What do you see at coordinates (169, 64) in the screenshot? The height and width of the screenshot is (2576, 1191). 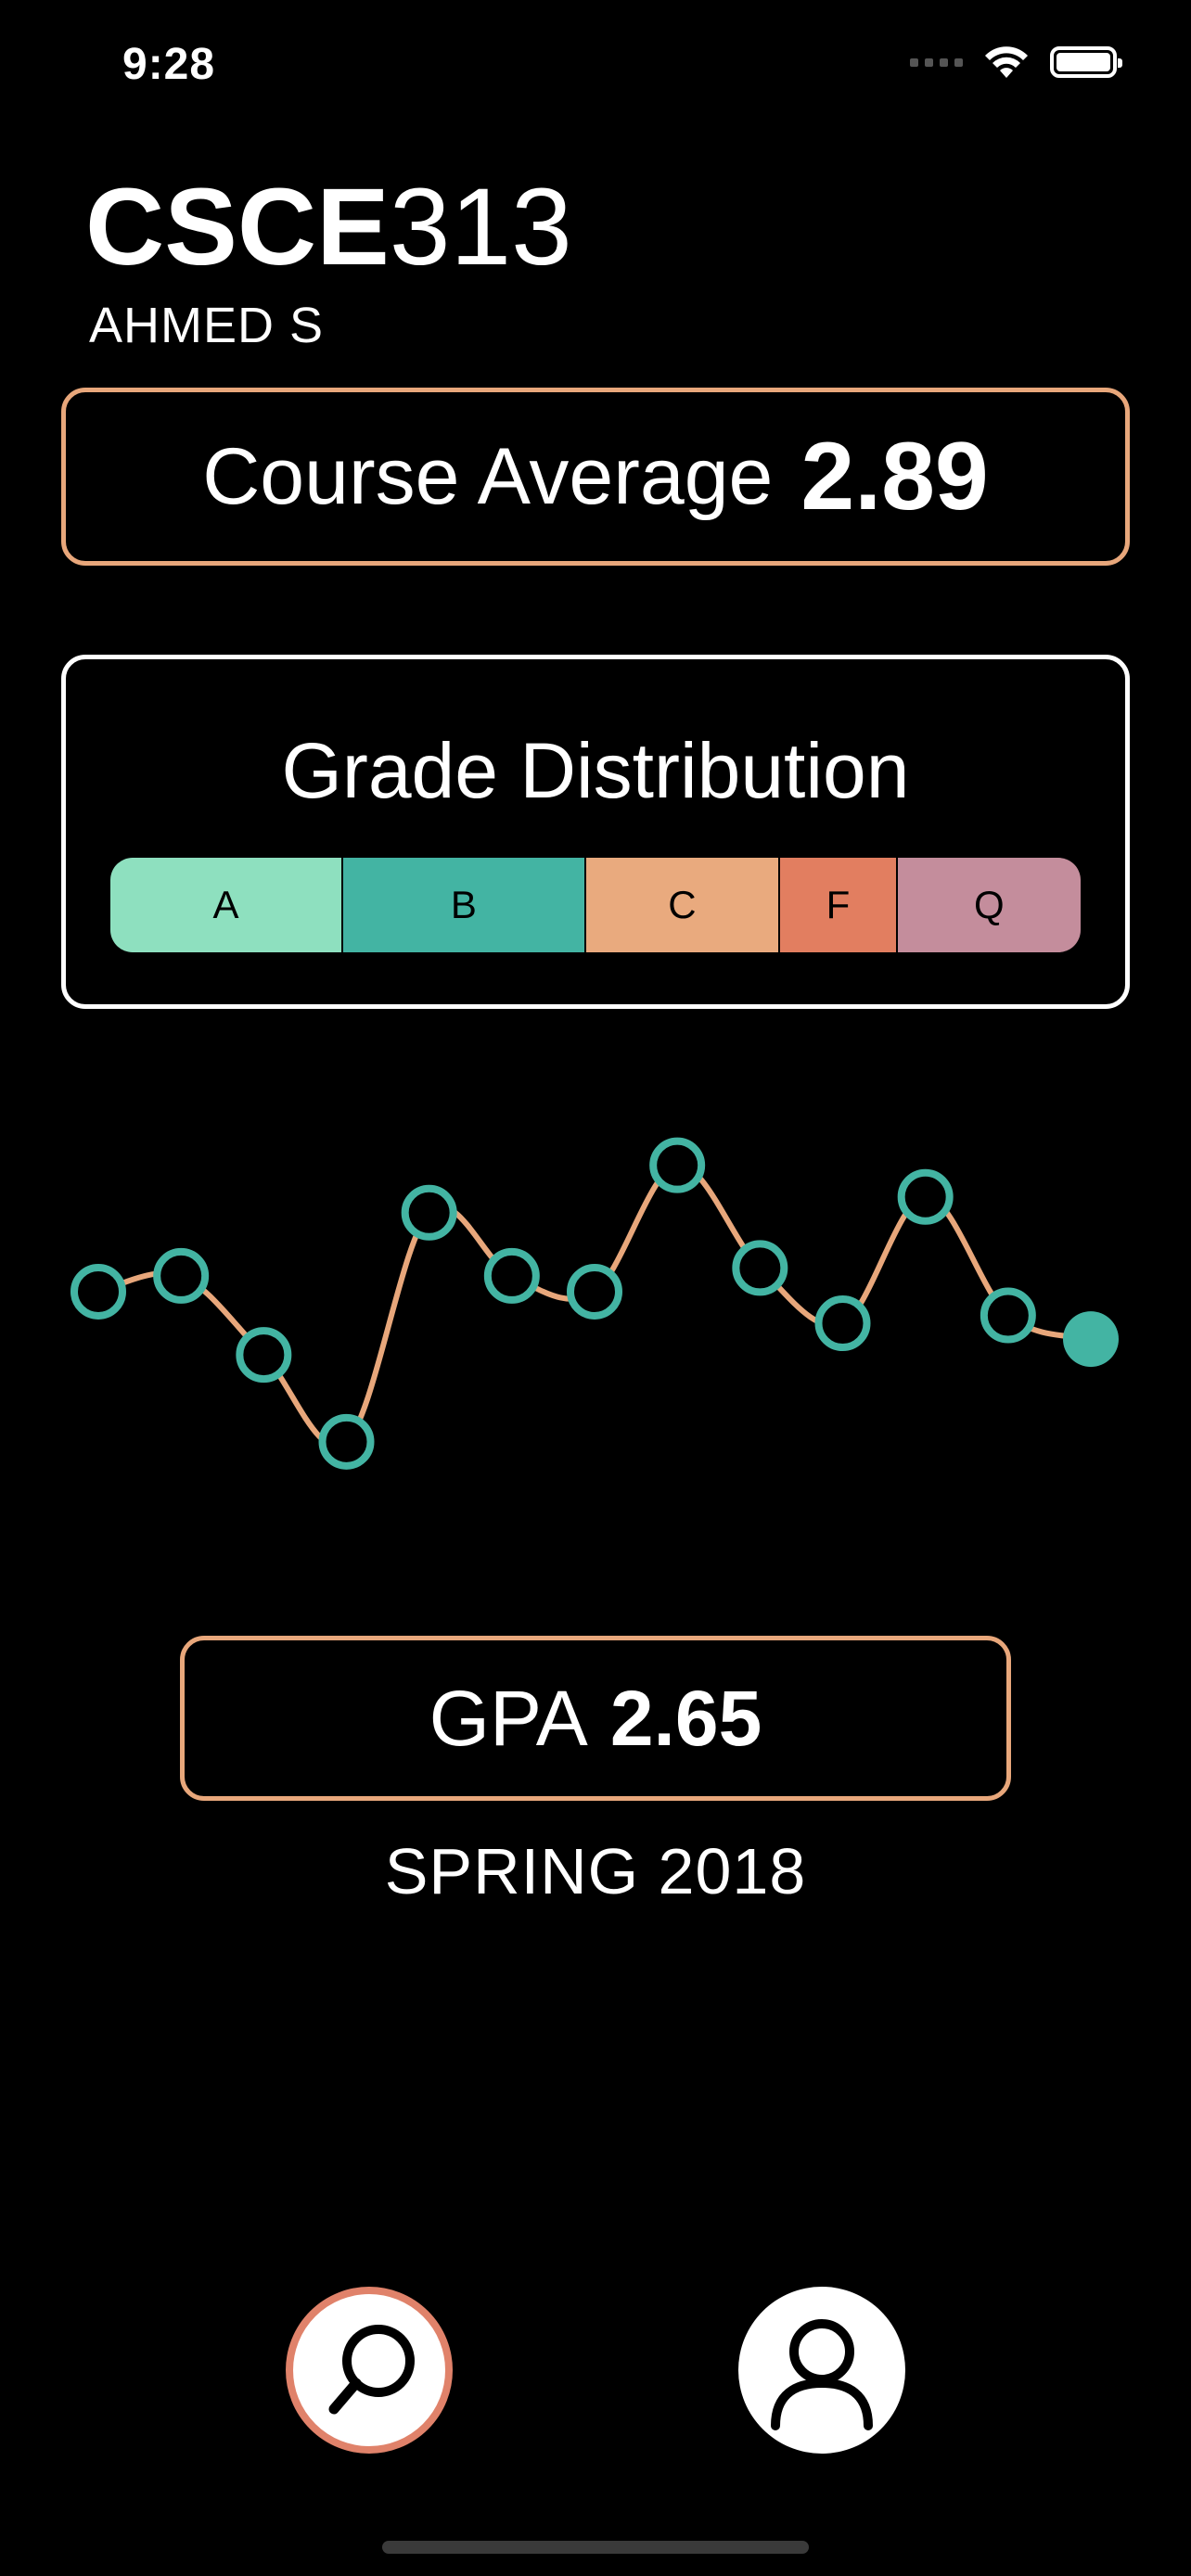 I see `status-time: 9:28` at bounding box center [169, 64].